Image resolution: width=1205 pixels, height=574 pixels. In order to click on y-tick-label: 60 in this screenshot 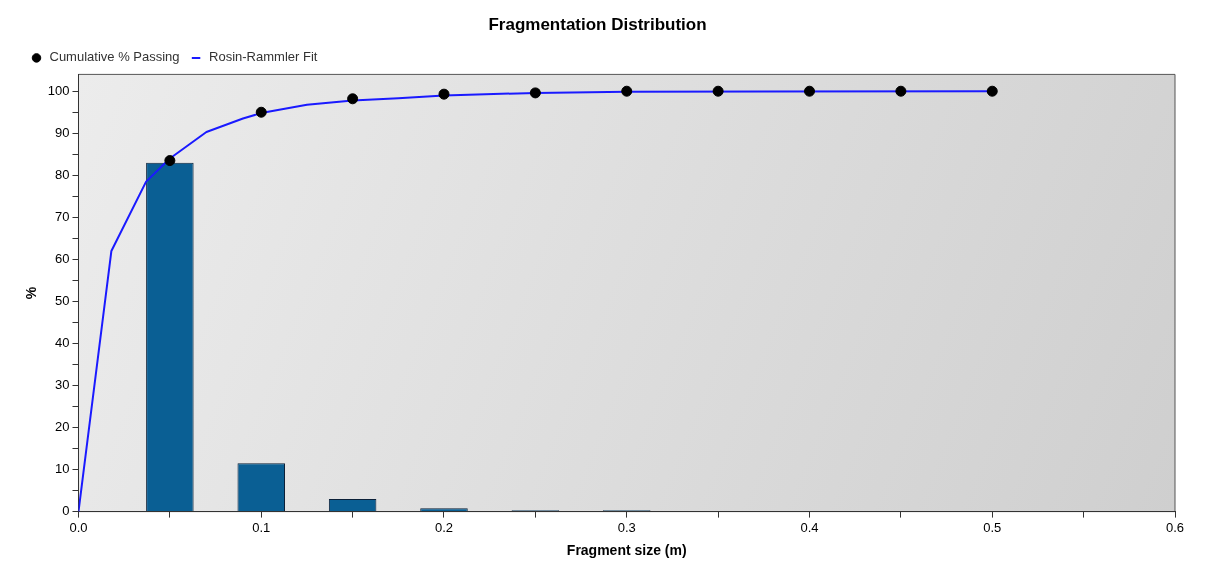, I will do `click(62, 258)`.